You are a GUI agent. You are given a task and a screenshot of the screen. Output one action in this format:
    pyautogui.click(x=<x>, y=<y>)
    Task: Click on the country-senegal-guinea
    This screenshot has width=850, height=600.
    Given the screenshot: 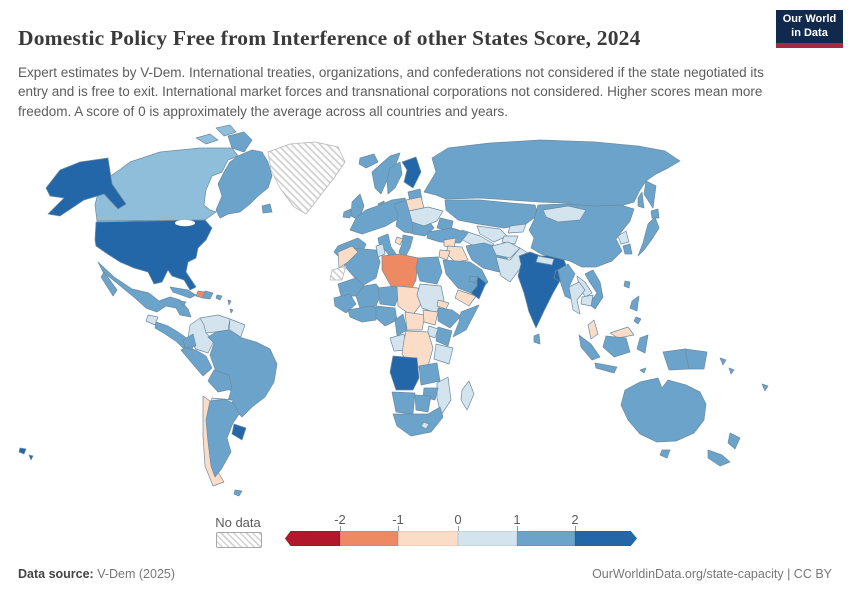 What is the action you would take?
    pyautogui.click(x=345, y=303)
    